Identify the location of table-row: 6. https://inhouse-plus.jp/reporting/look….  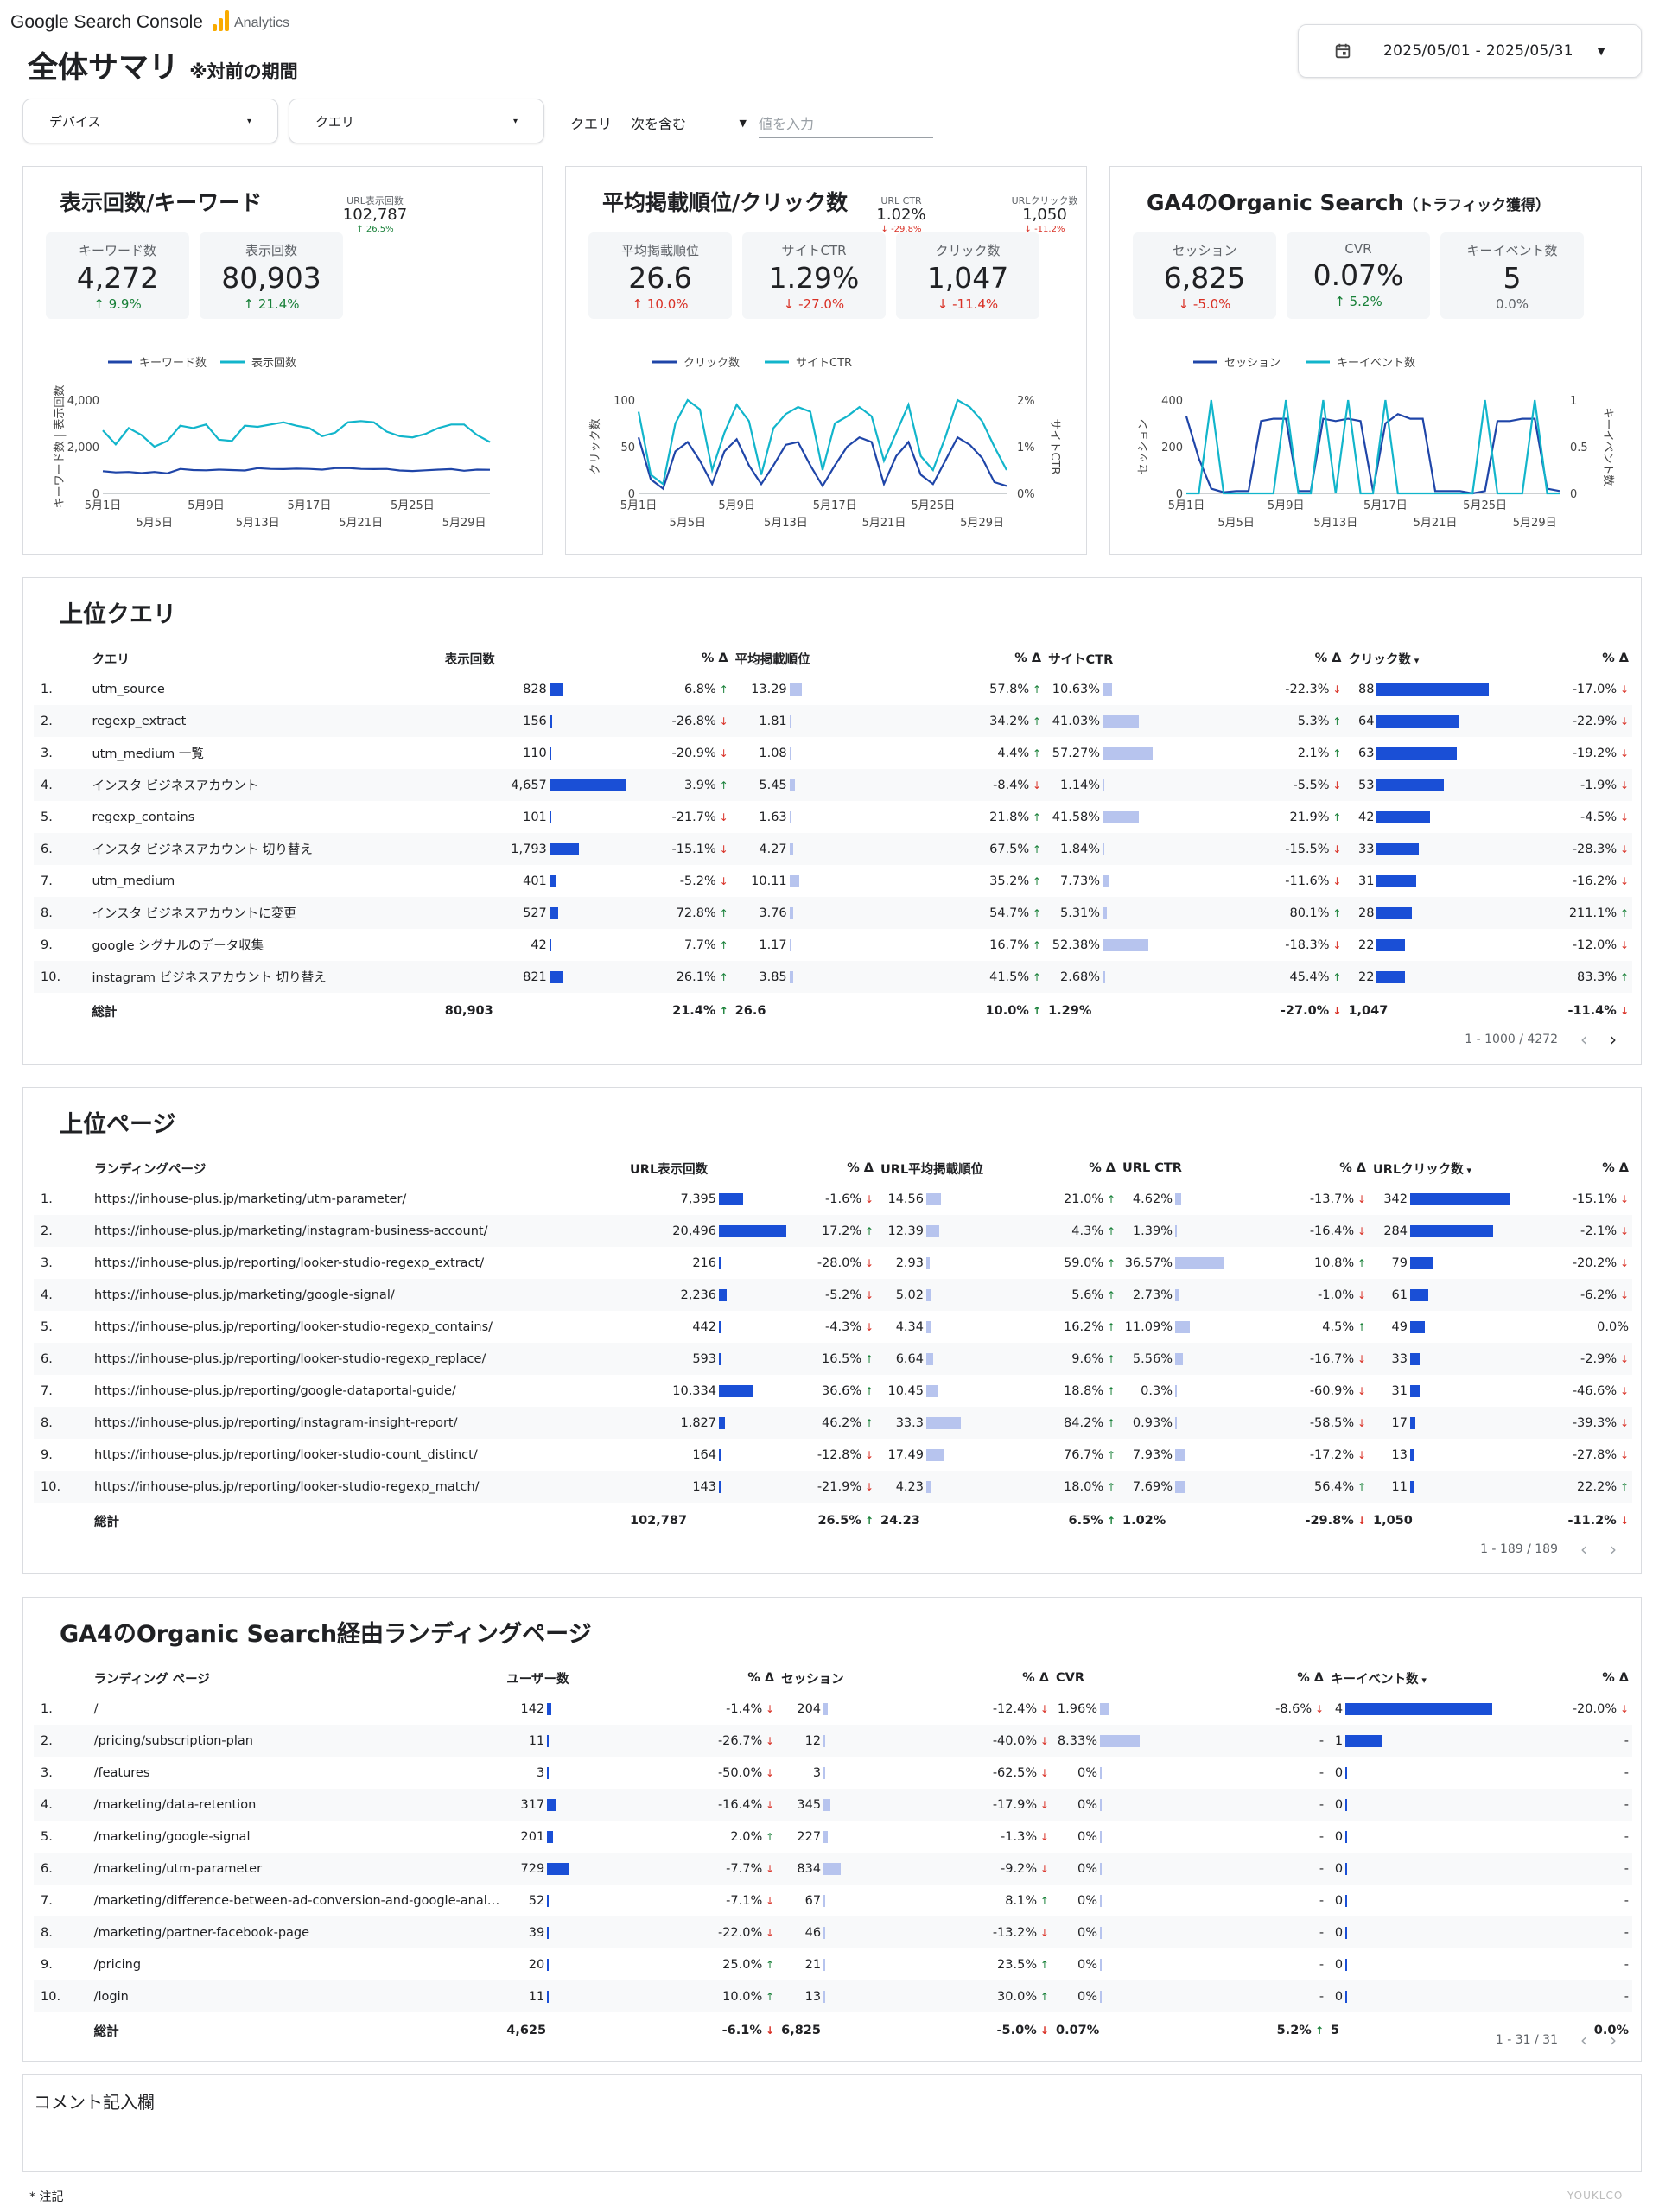
(833, 1359).